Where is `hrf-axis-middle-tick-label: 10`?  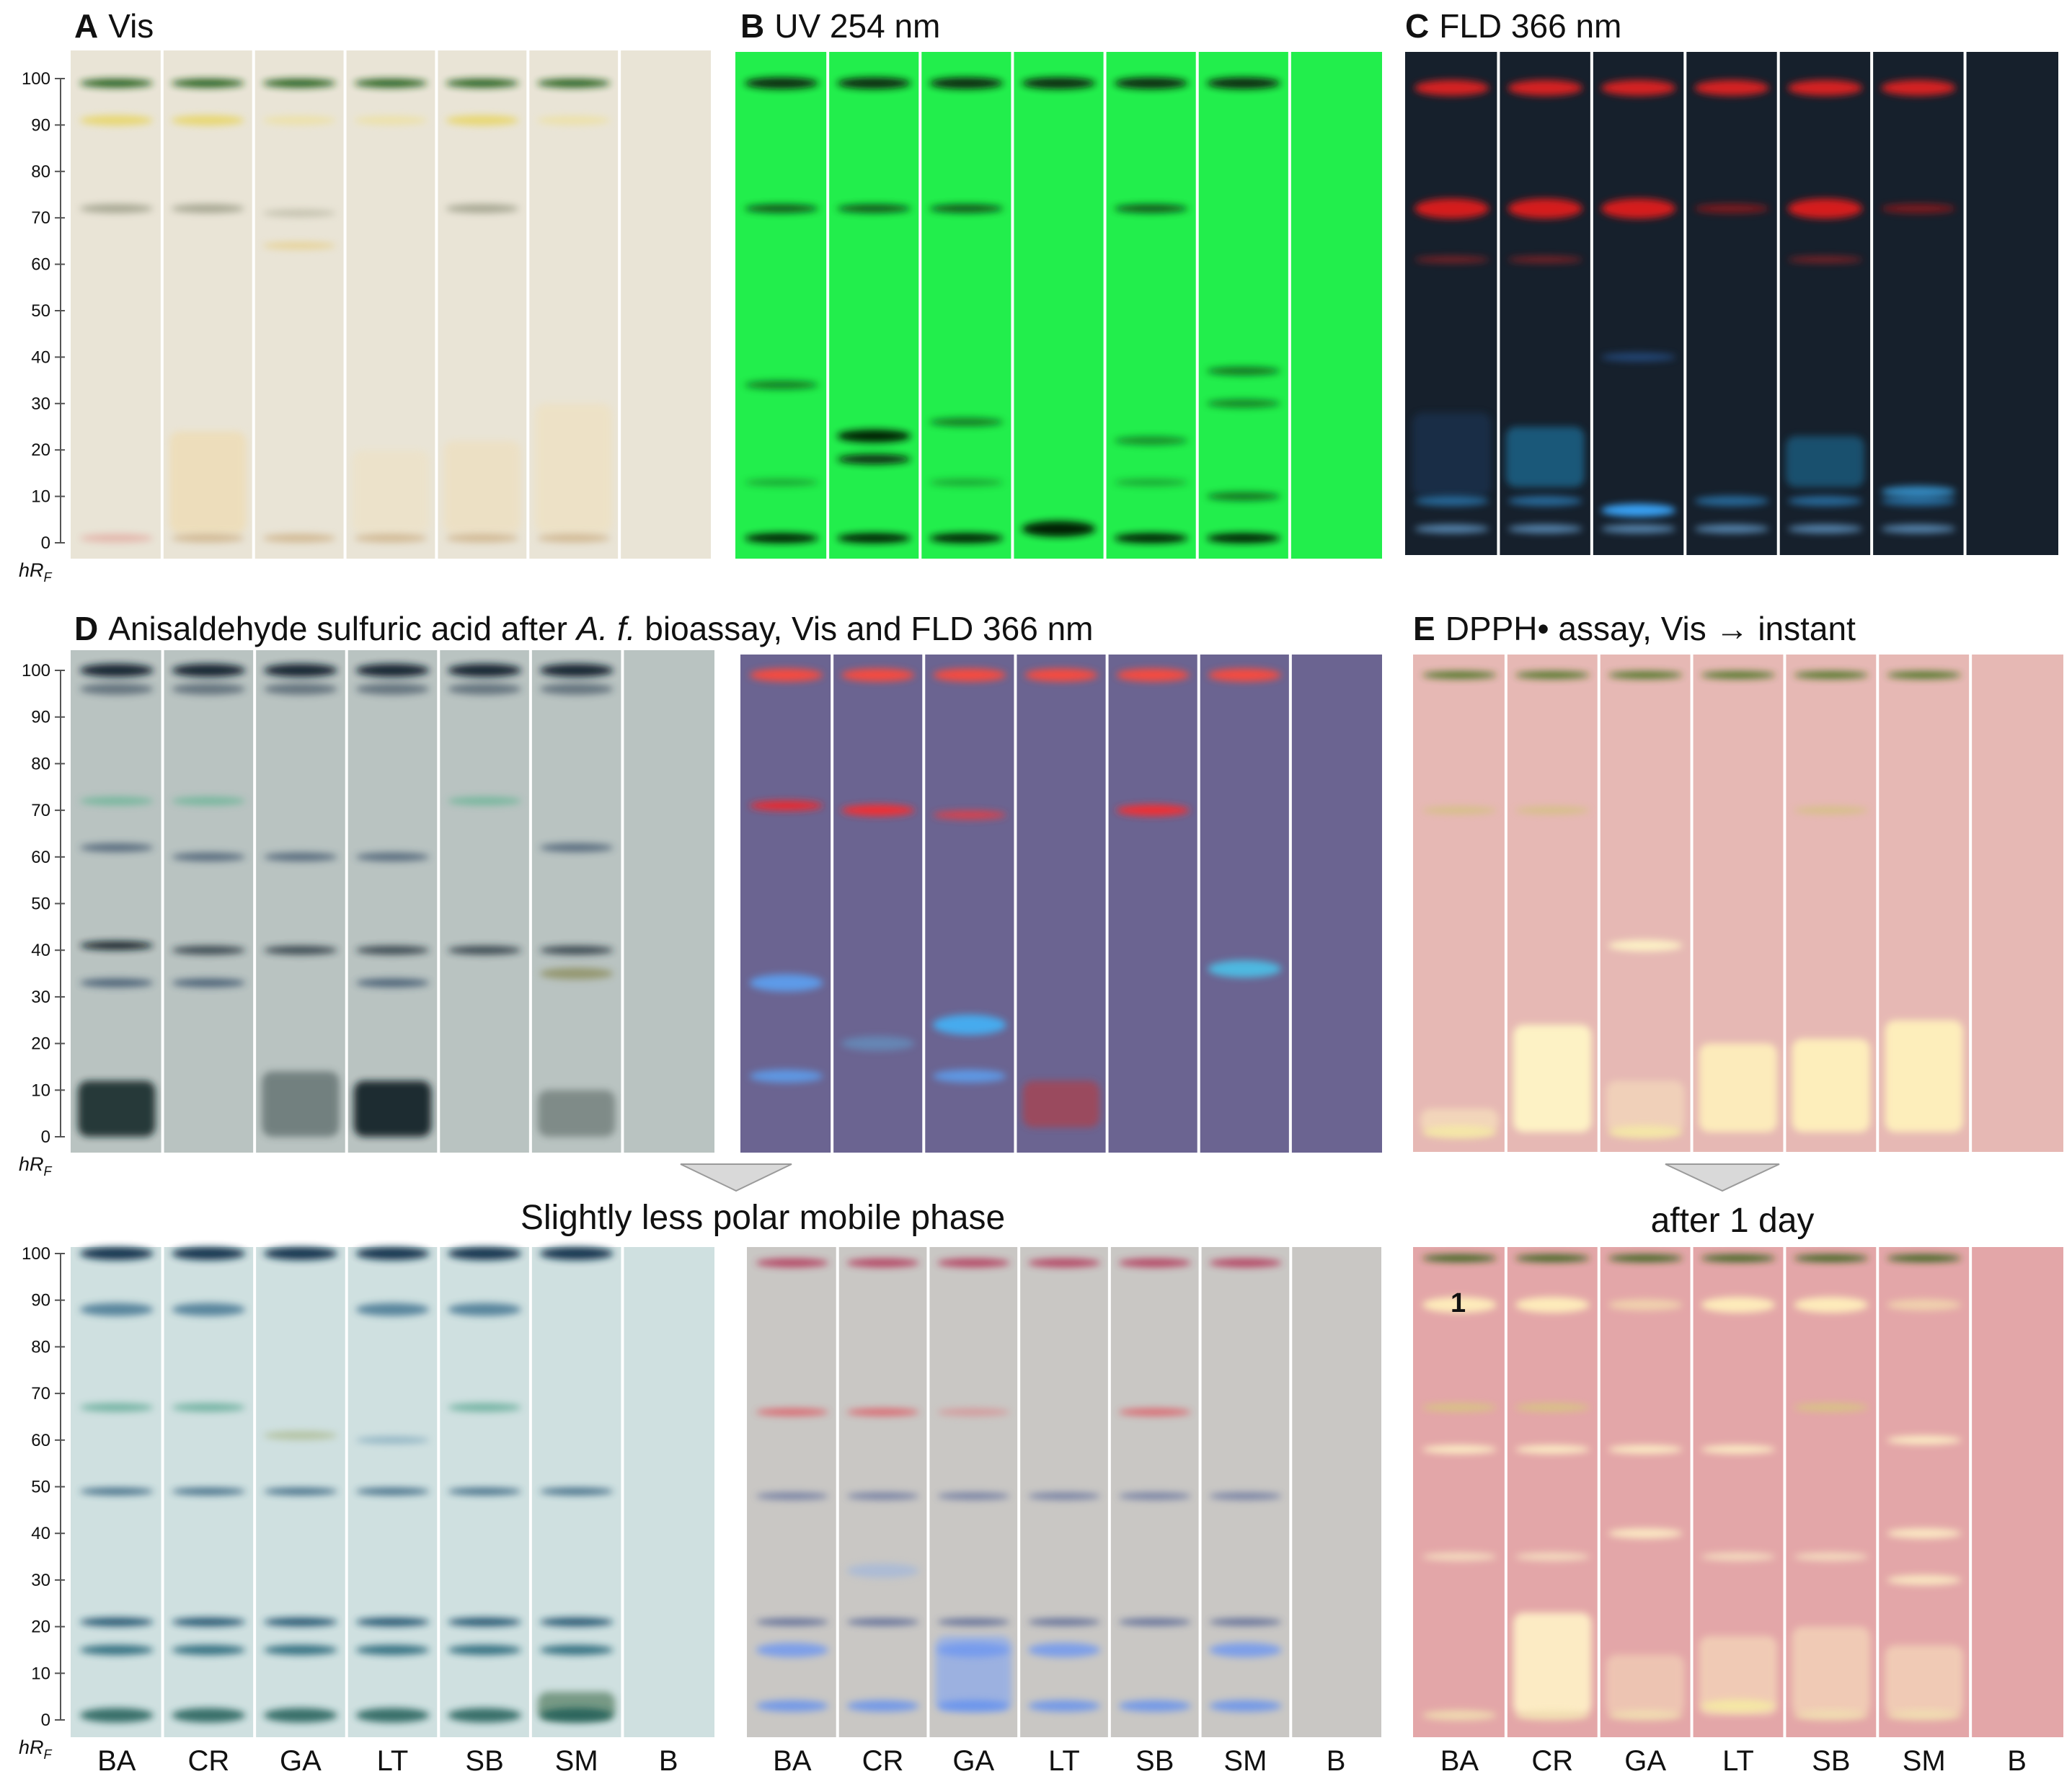
hrf-axis-middle-tick-label: 10 is located at coordinates (40, 1090).